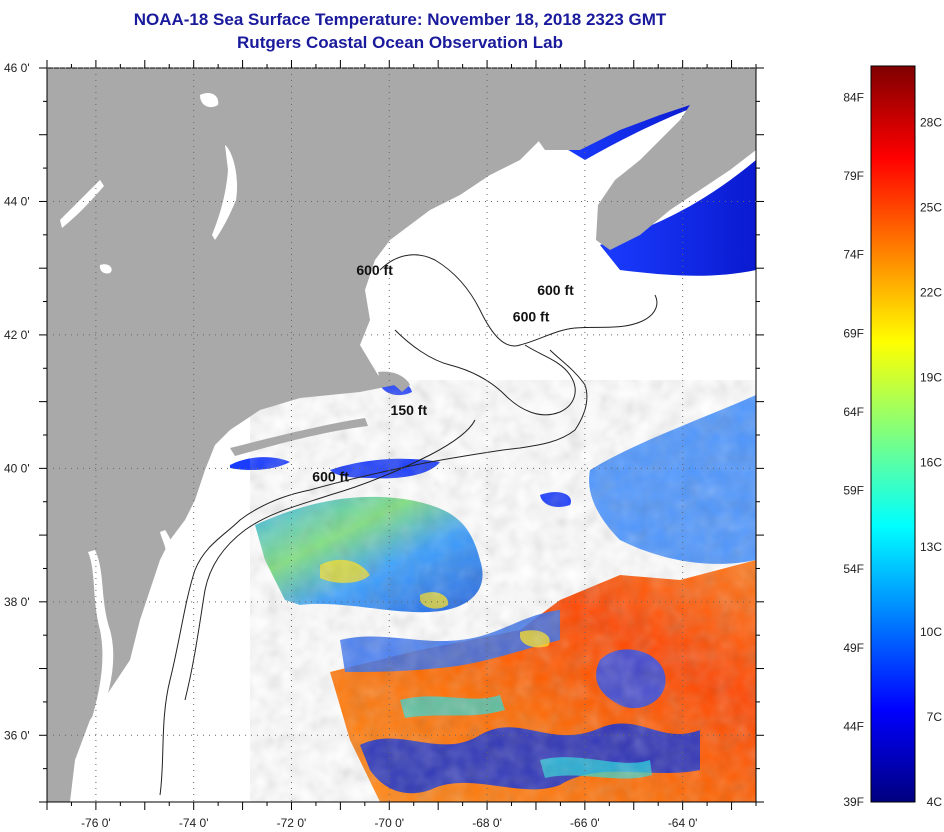  What do you see at coordinates (394, 381) in the screenshot?
I see `land-cape-cod` at bounding box center [394, 381].